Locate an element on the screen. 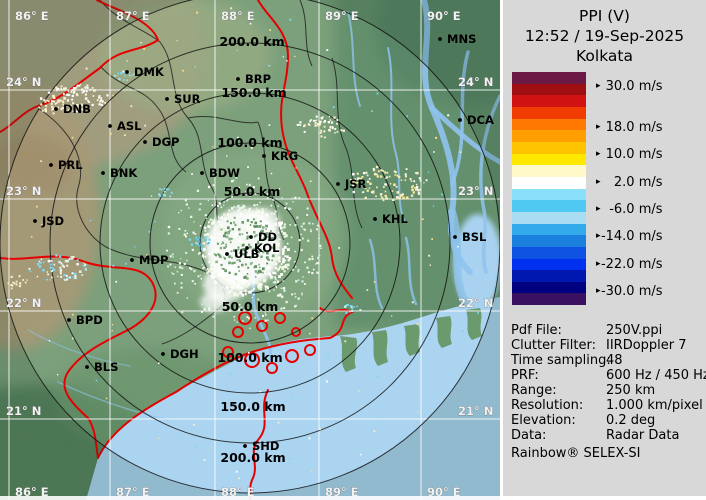 This screenshot has height=500, width=706. district-boundary is located at coordinates (73, 178).